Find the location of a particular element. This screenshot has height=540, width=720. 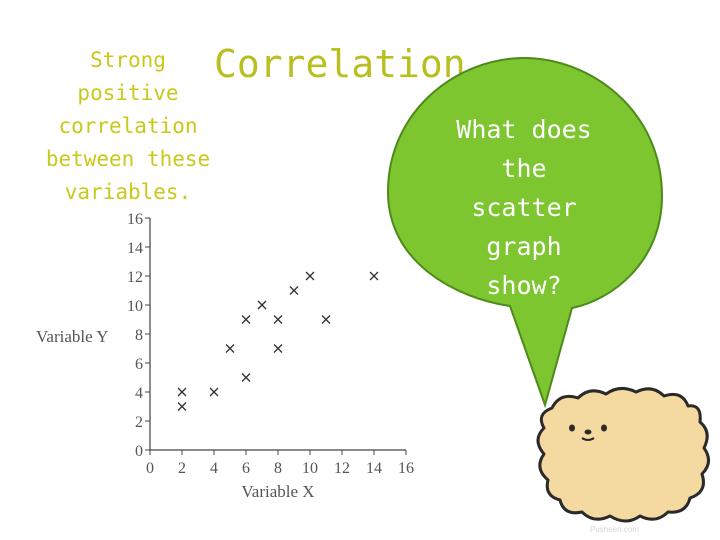

x-axis-label: Variable X is located at coordinates (277, 491).